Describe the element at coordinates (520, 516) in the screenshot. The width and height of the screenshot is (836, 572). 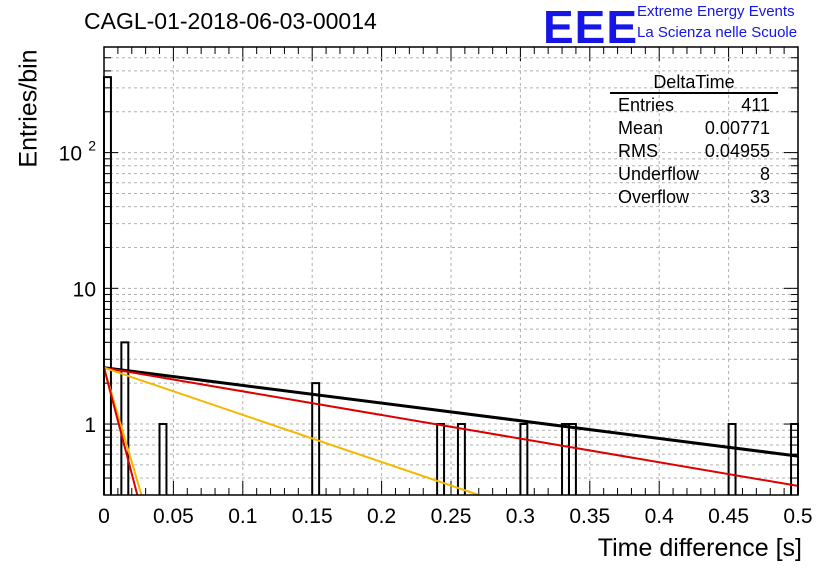
I see `x-tick-label: 0.3` at that location.